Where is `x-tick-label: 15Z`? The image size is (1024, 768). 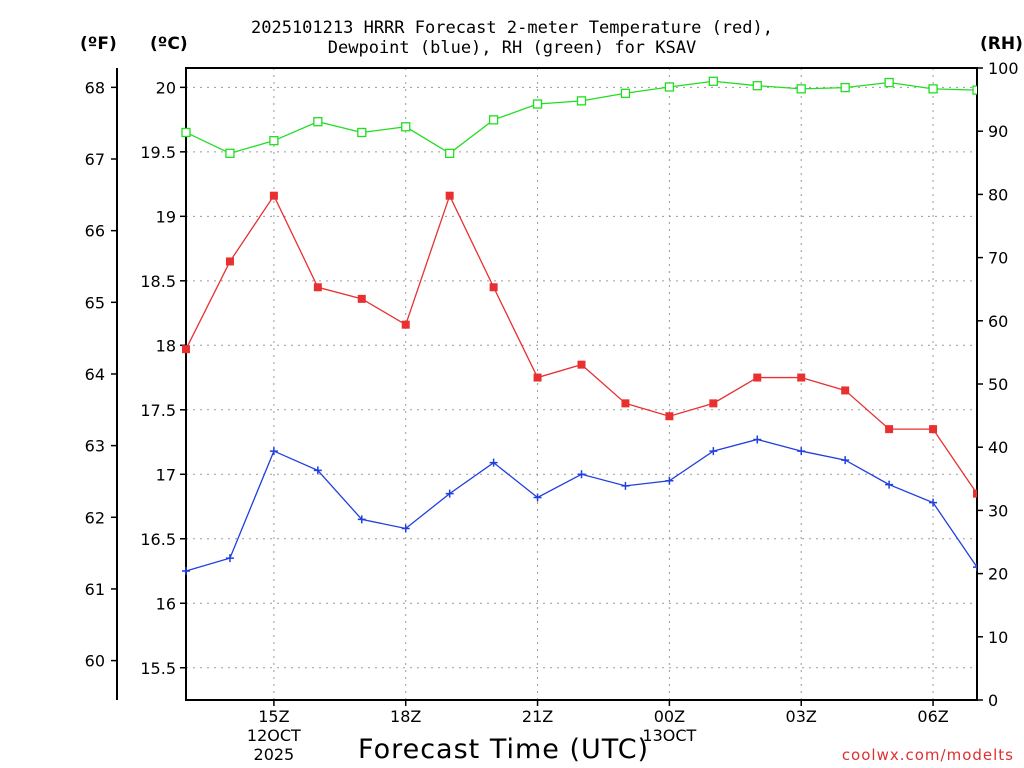 x-tick-label: 15Z is located at coordinates (273, 716).